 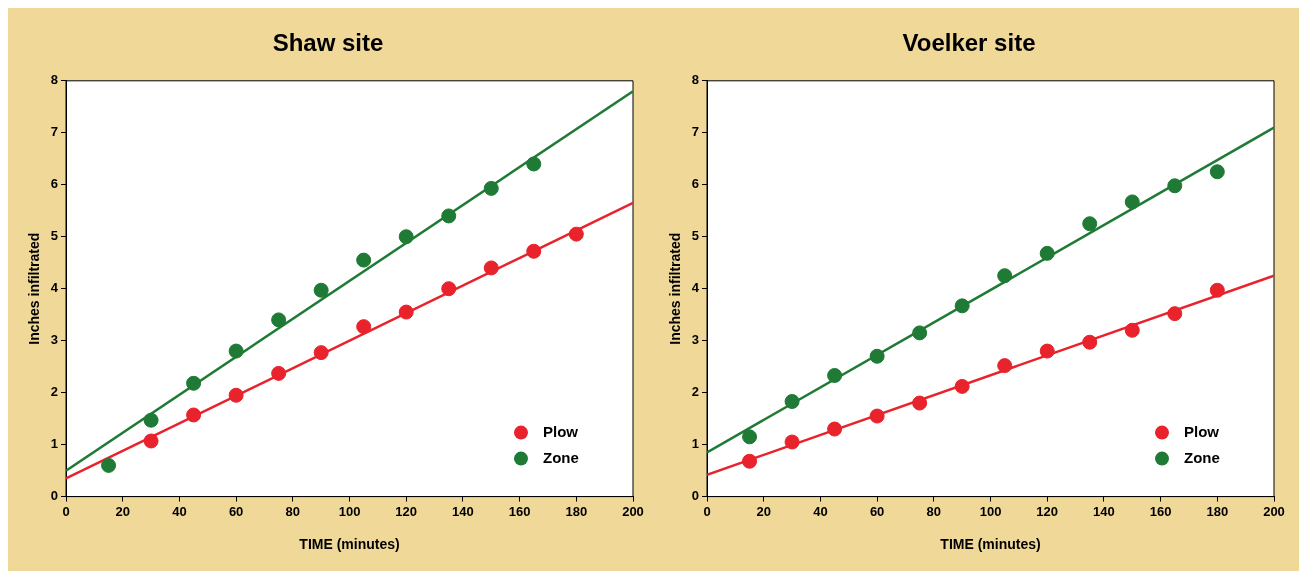 I want to click on chart-title: Shaw site, so click(x=328, y=43).